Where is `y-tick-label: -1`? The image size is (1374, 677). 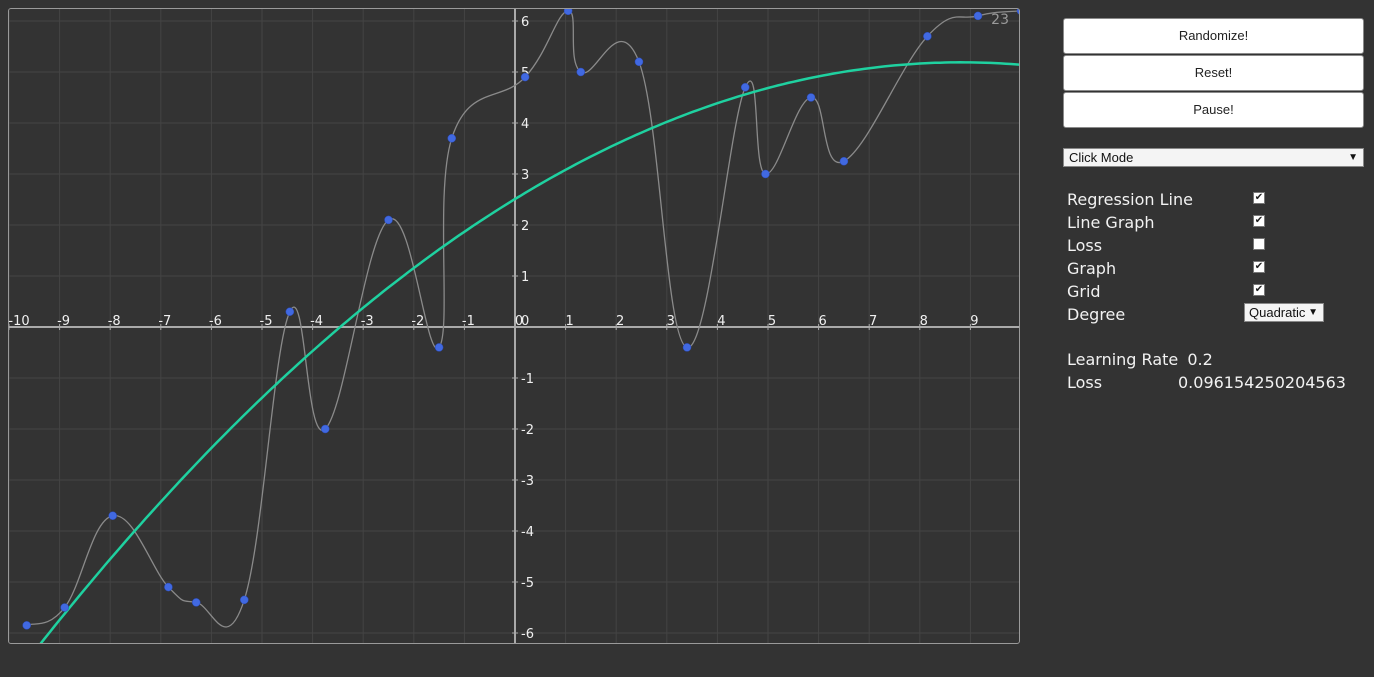
y-tick-label: -1 is located at coordinates (527, 379).